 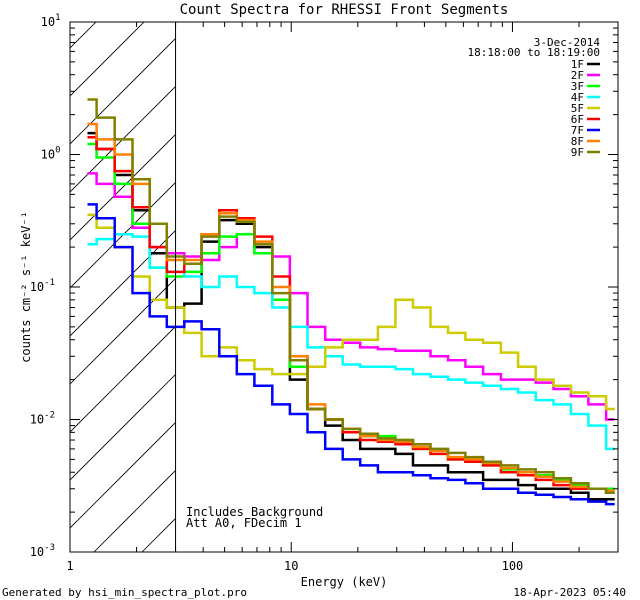 I want to click on legend-label-9F: 9F, so click(x=577, y=152).